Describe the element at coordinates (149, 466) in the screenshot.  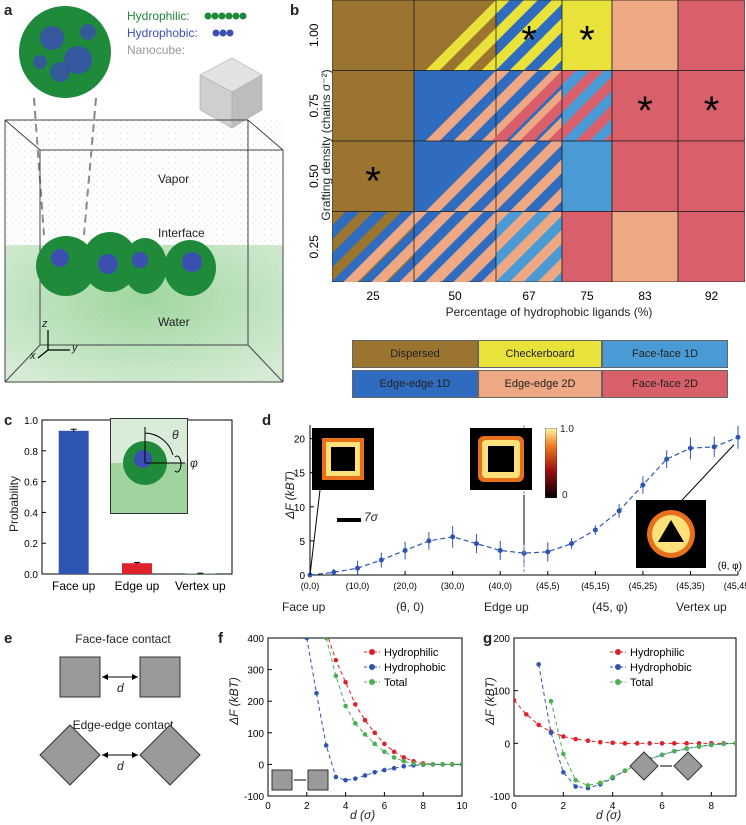
I see `orientation-inset` at that location.